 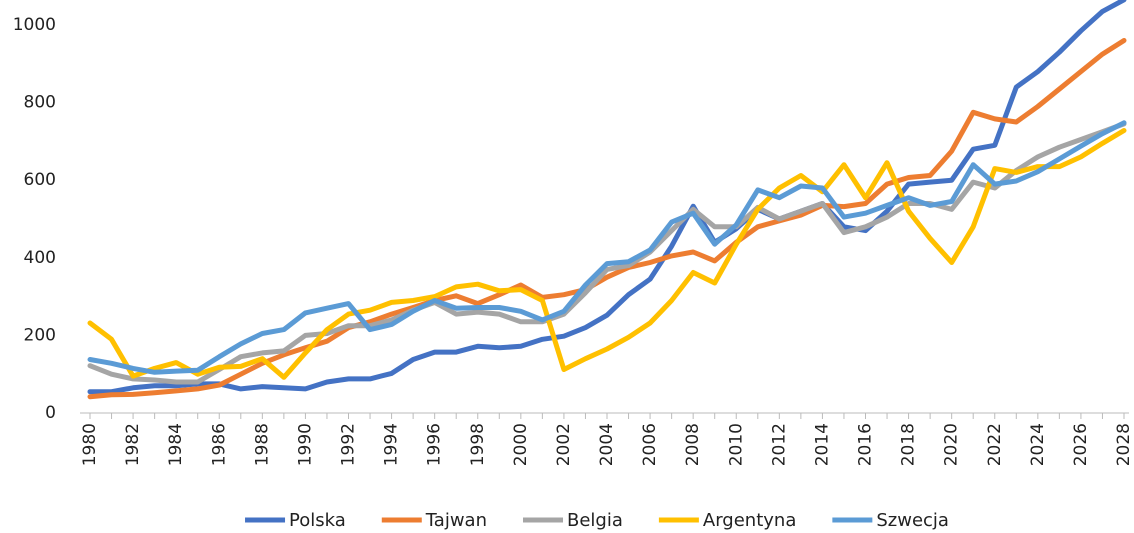 I want to click on legend: Polska Tajwan Belgia Argentyna Szwecja, so click(x=597, y=520).